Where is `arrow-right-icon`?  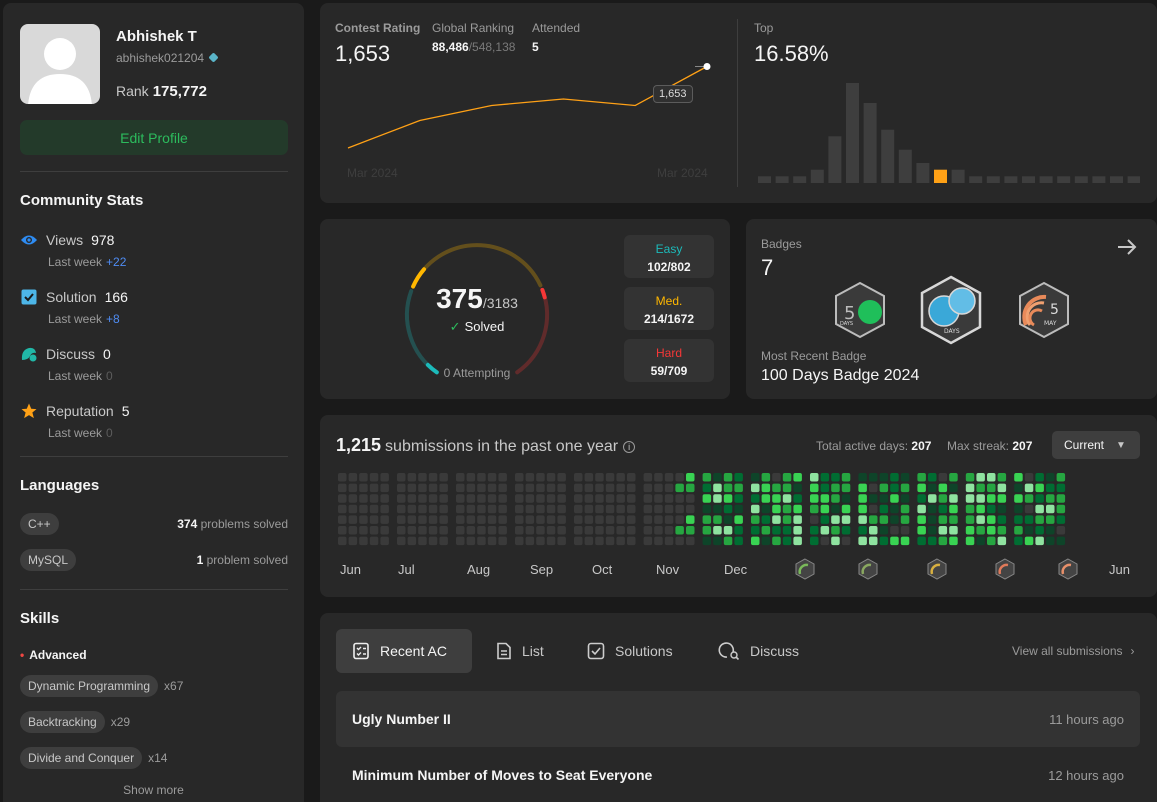
arrow-right-icon is located at coordinates (1127, 247).